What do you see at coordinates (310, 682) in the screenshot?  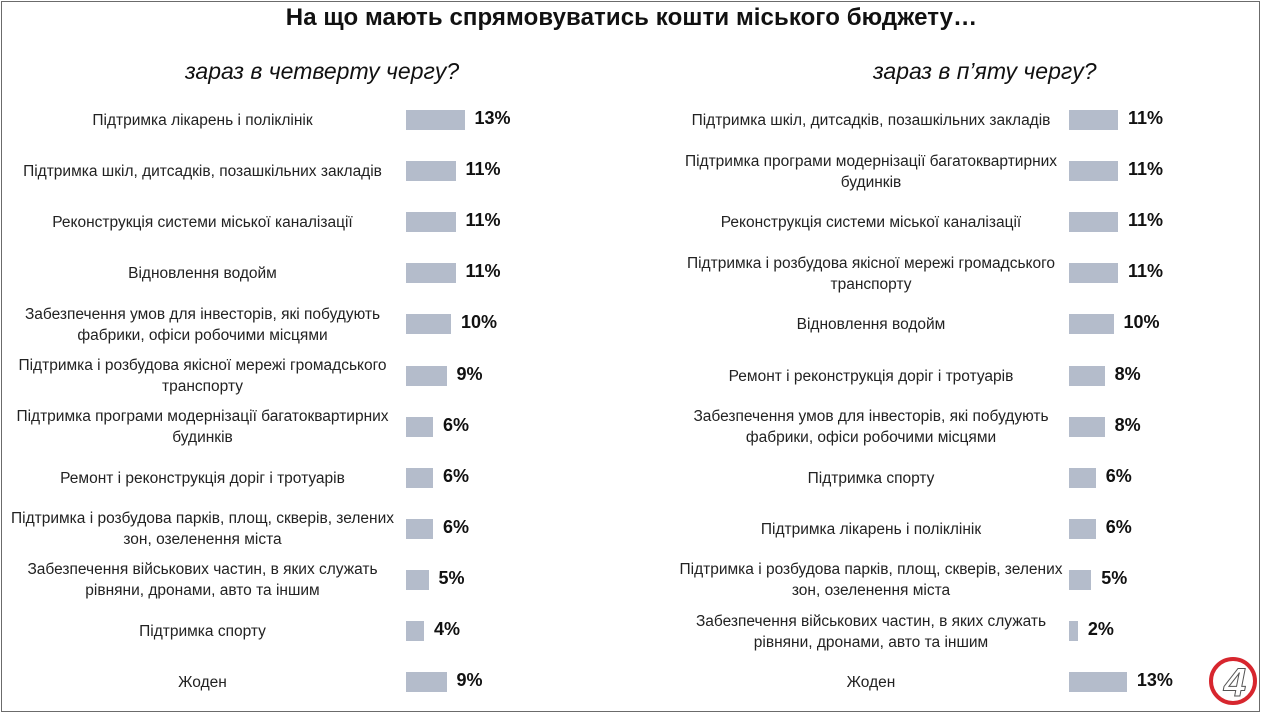 I see `bar-row: Жоден 9%` at bounding box center [310, 682].